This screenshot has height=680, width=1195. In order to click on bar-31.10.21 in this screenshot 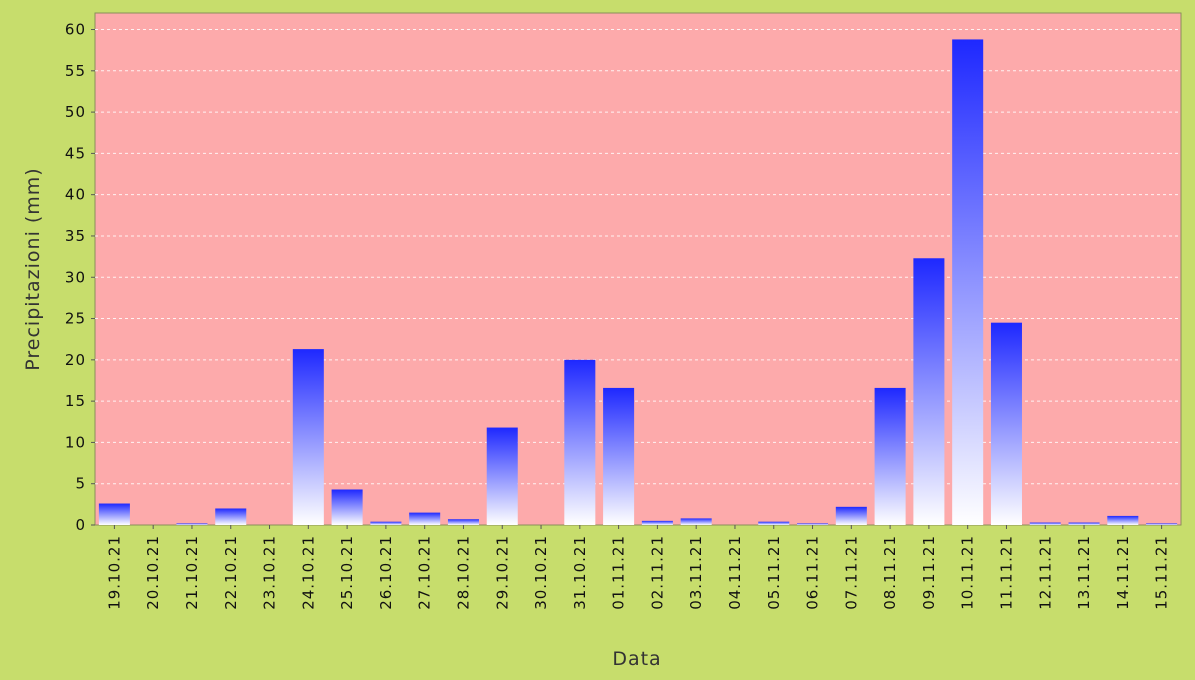, I will do `click(580, 442)`.